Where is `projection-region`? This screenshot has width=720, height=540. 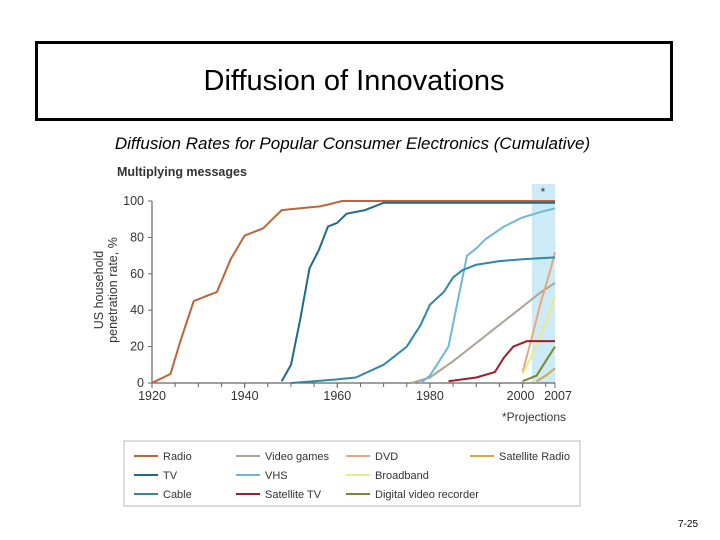
projection-region is located at coordinates (543, 283).